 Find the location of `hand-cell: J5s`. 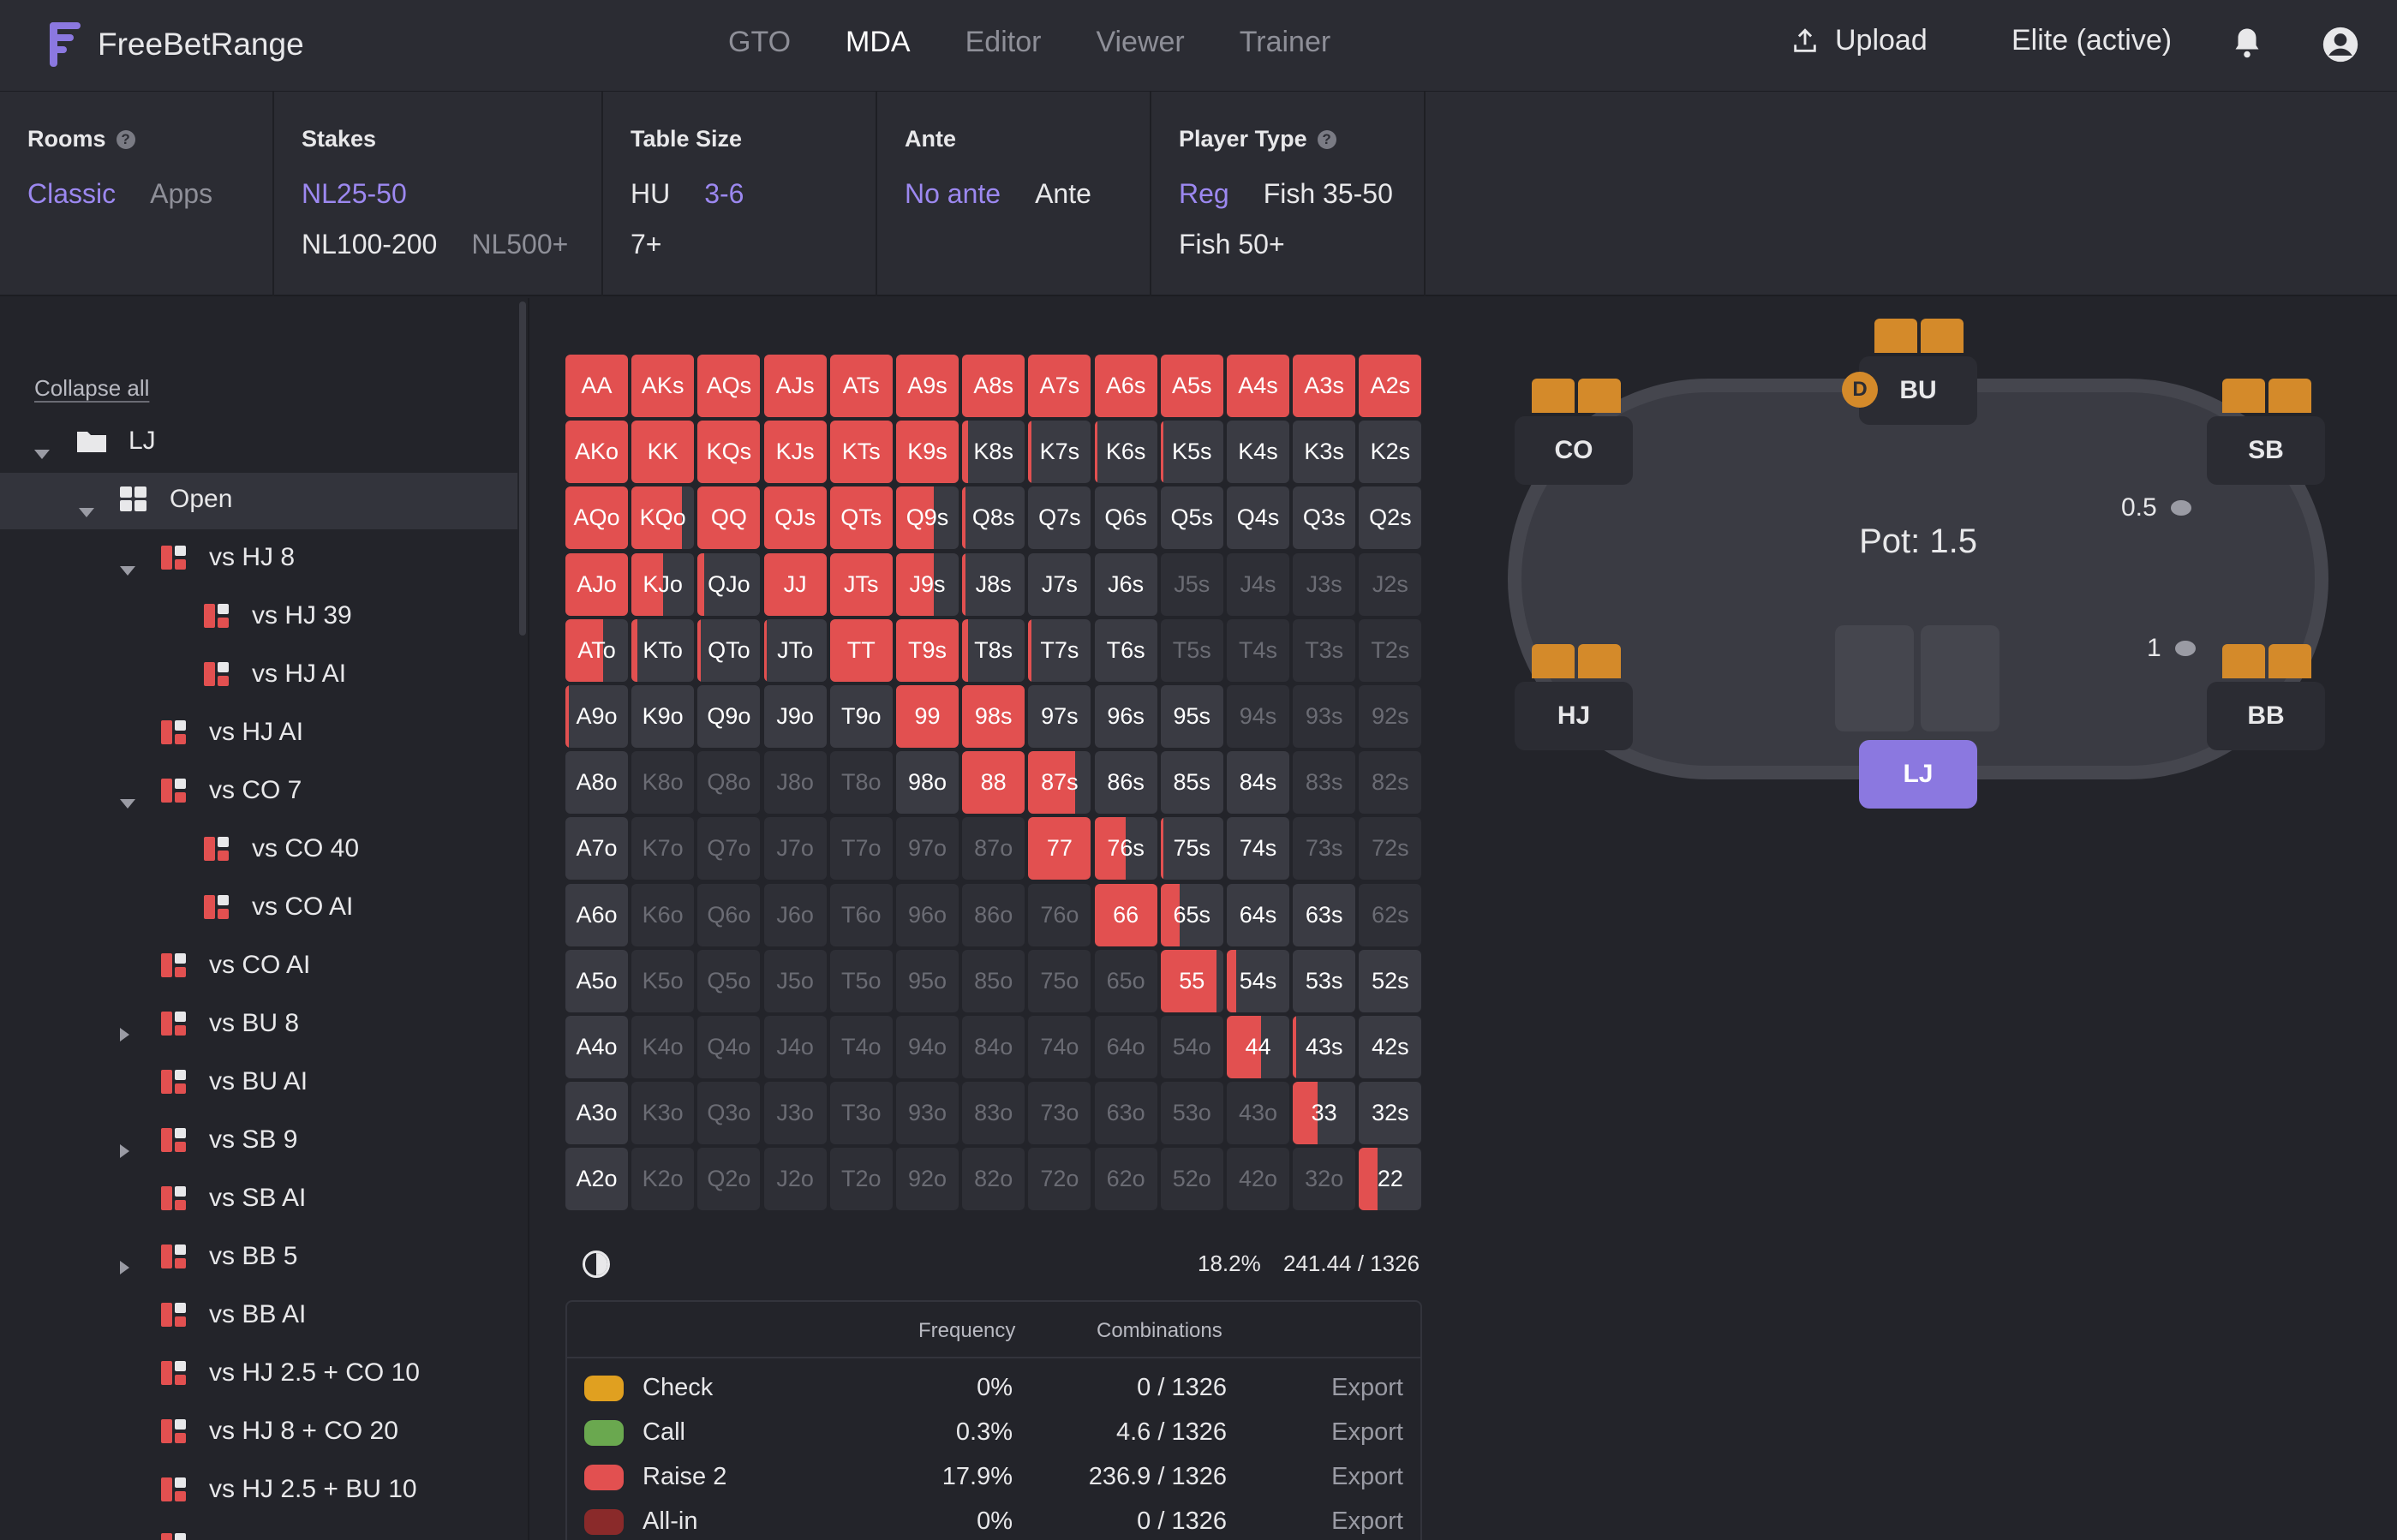

hand-cell: J5s is located at coordinates (1191, 584).